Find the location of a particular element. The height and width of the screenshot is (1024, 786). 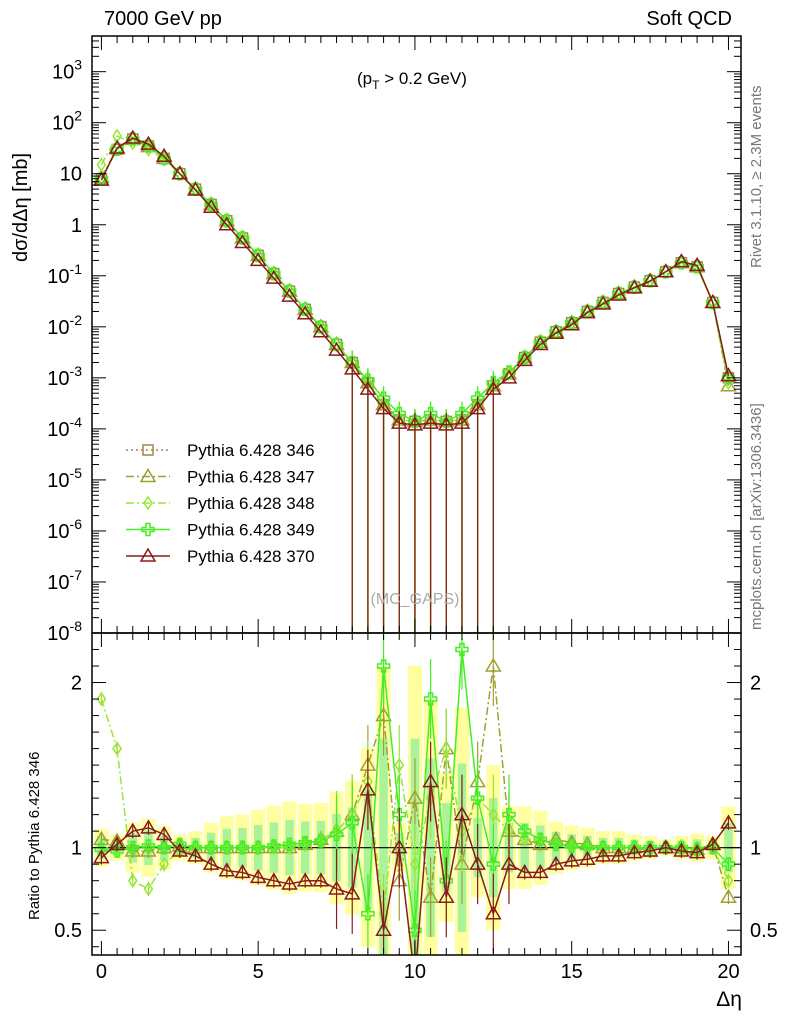

main-y-tick-label: 10² is located at coordinates (67, 121).